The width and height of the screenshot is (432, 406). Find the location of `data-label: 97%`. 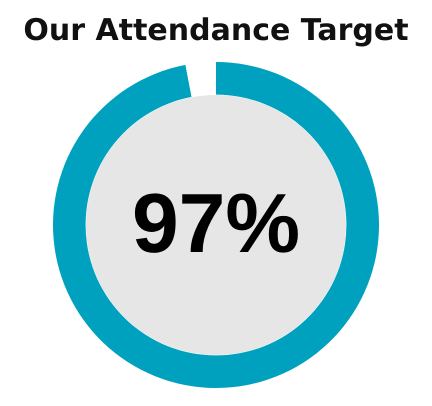

data-label: 97% is located at coordinates (216, 223).